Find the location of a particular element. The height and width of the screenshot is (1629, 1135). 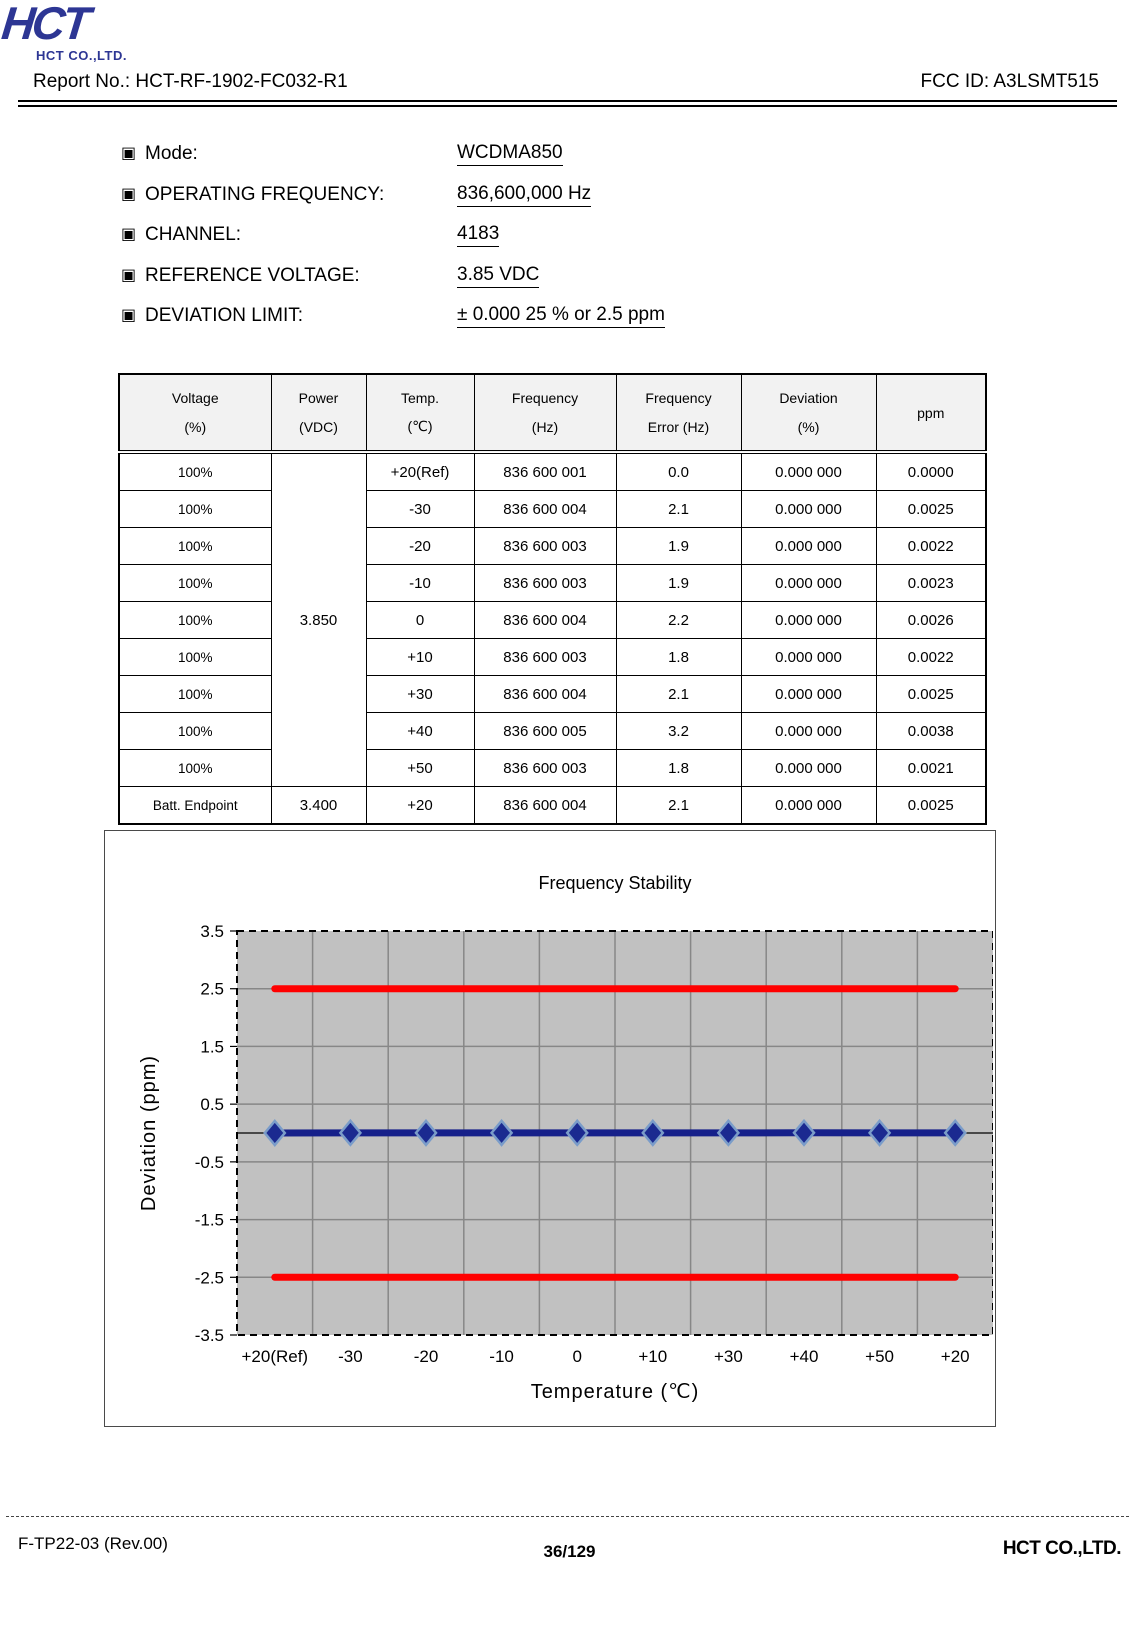

parameter-value: 4183 is located at coordinates (478, 235).